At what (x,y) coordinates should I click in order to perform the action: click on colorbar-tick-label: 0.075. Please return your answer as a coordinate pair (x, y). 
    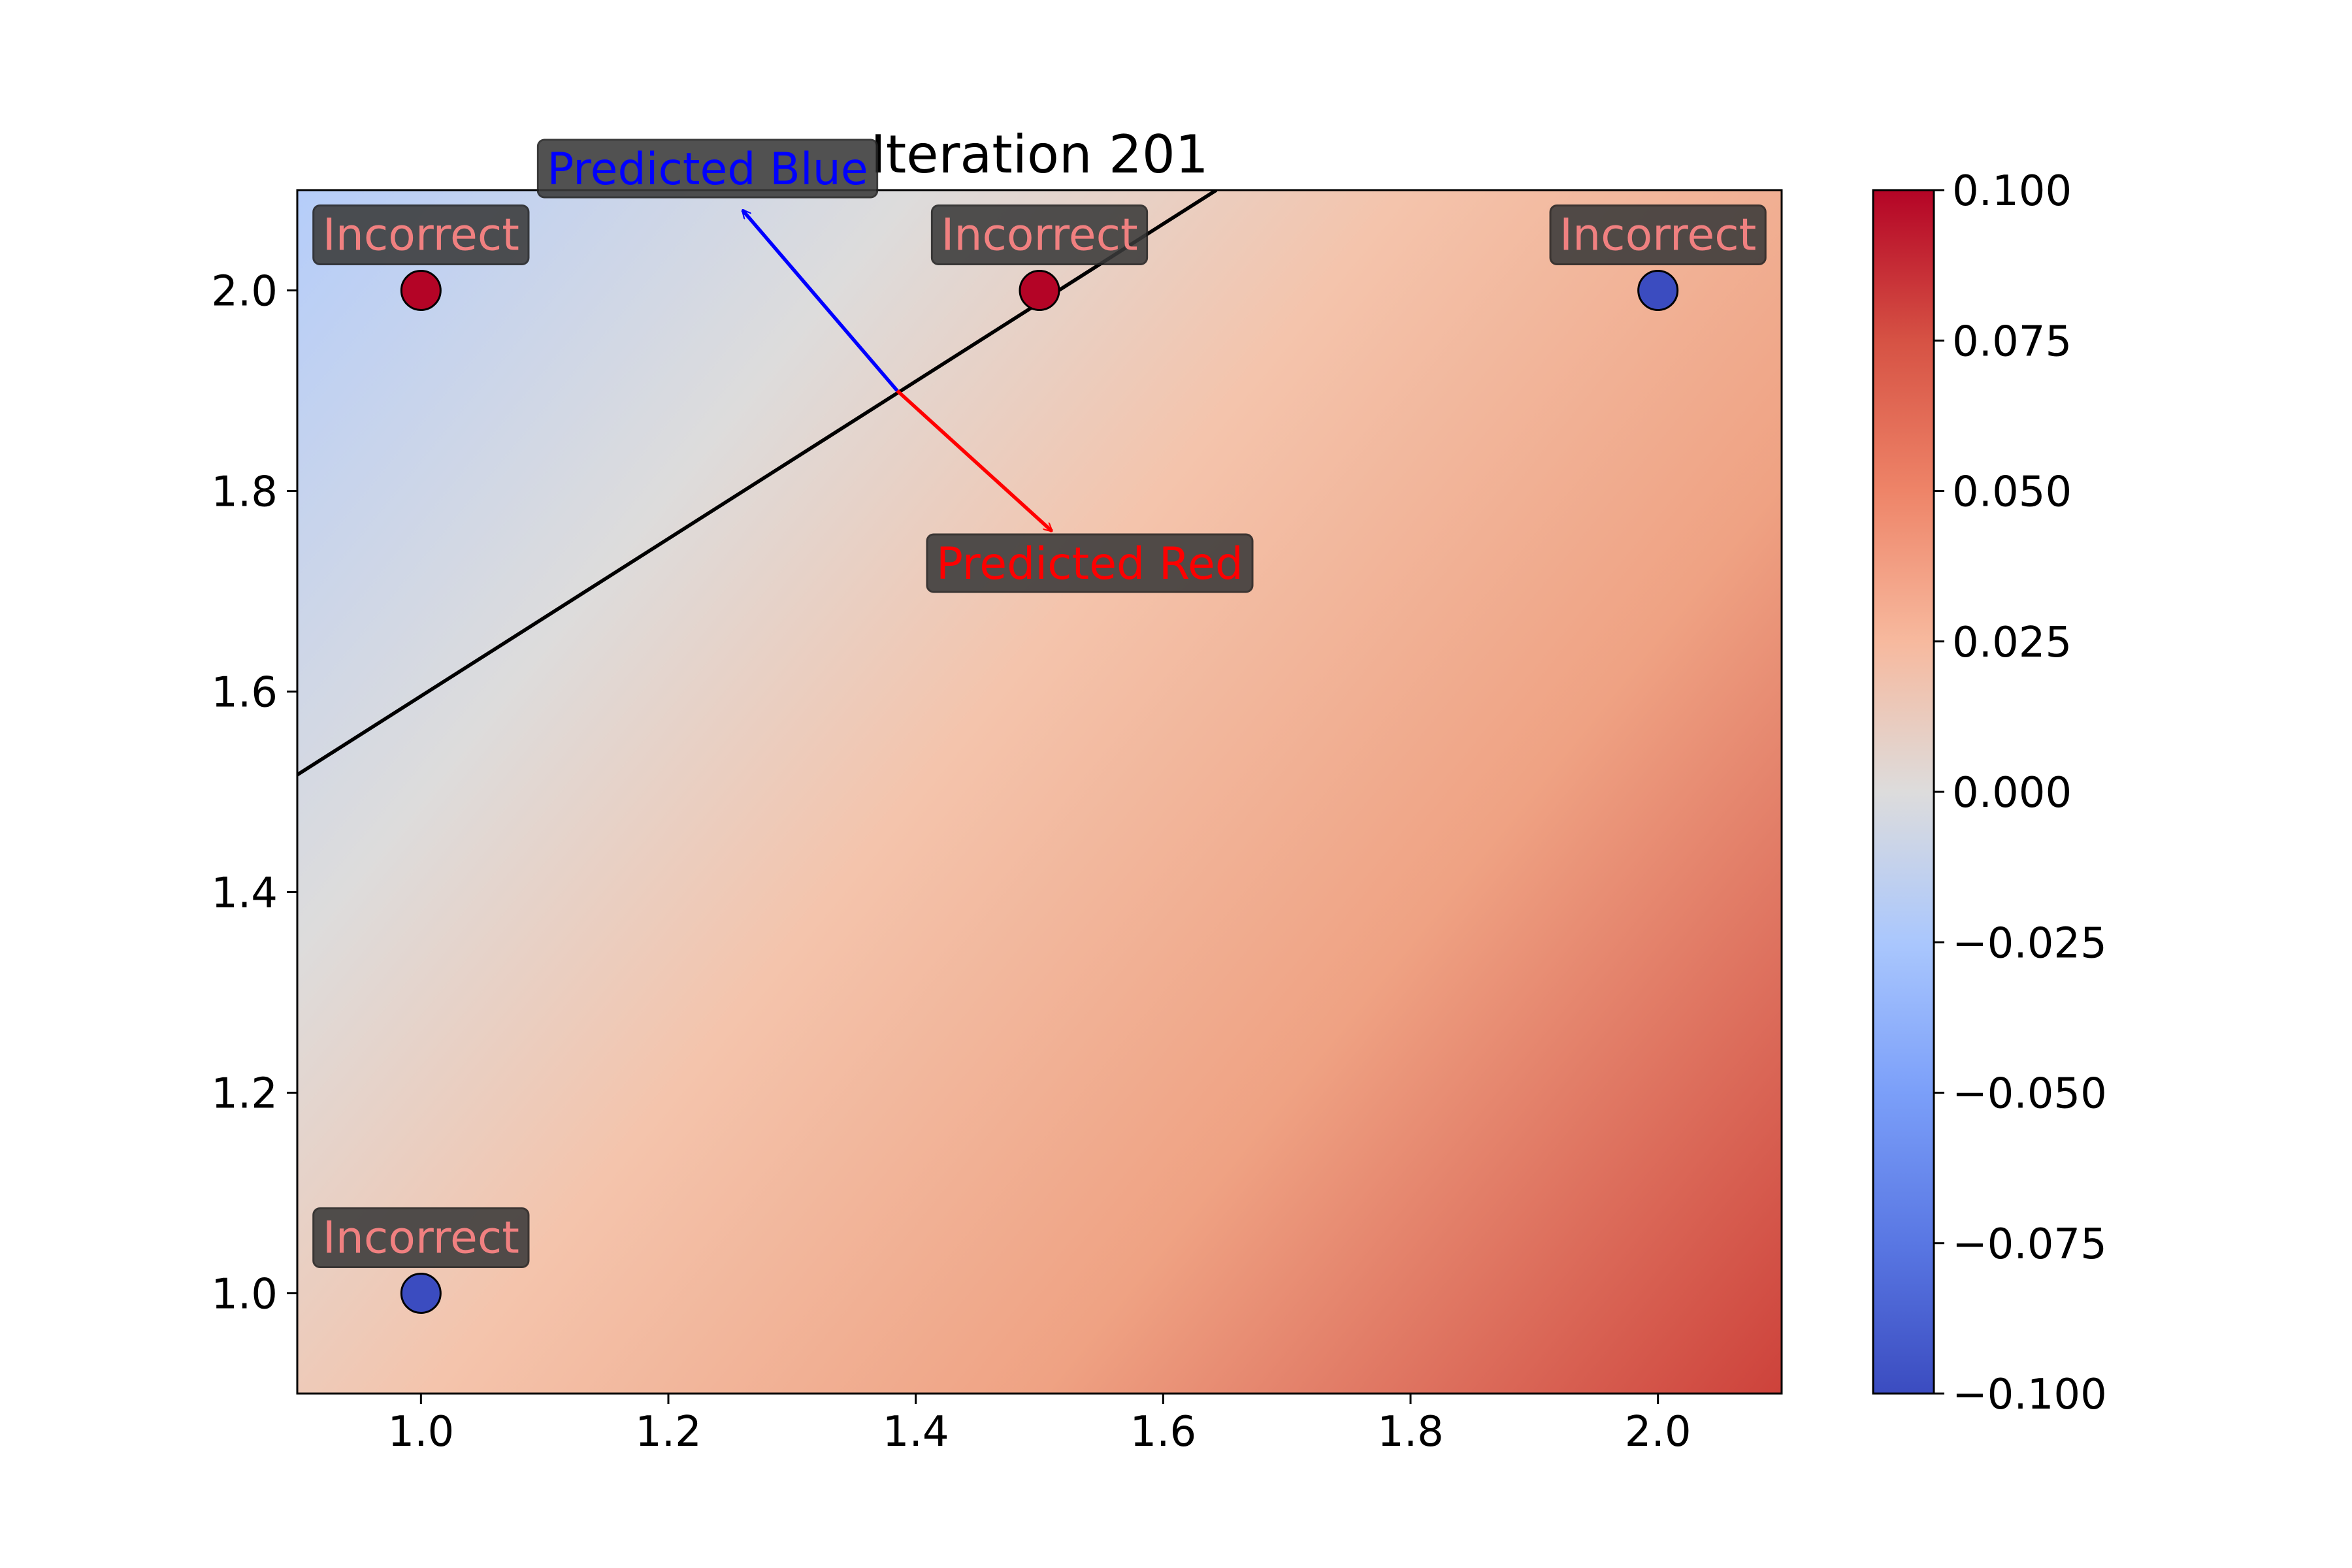
    Looking at the image, I should click on (2012, 342).